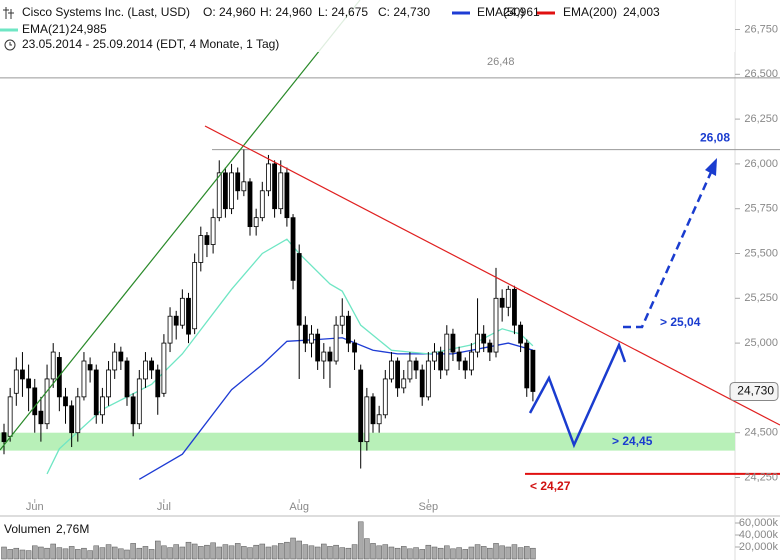 The height and width of the screenshot is (560, 780). I want to click on breakout-label: > 25,04, so click(680, 322).